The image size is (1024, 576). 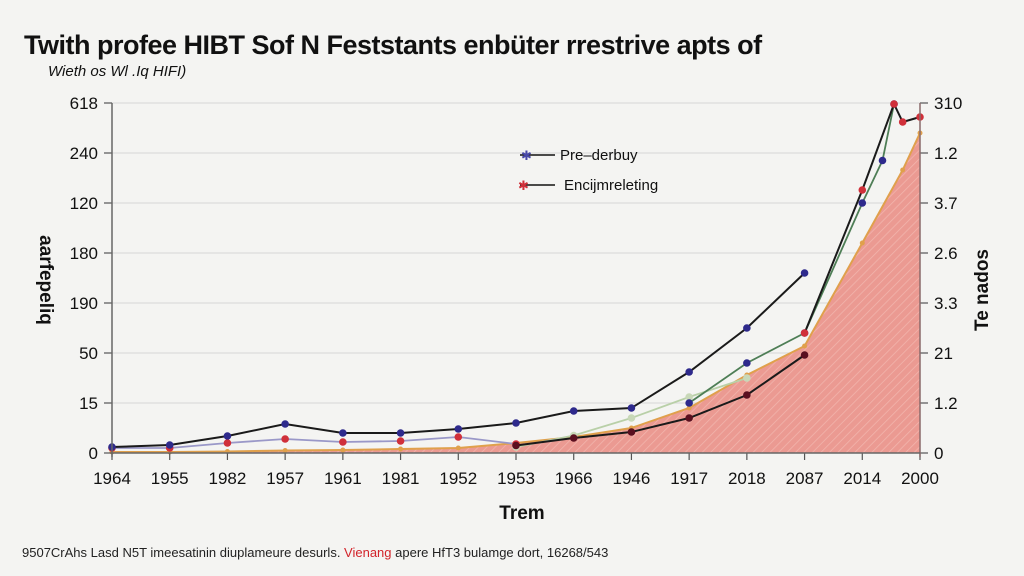 What do you see at coordinates (401, 478) in the screenshot?
I see `x-tick-label: 1981` at bounding box center [401, 478].